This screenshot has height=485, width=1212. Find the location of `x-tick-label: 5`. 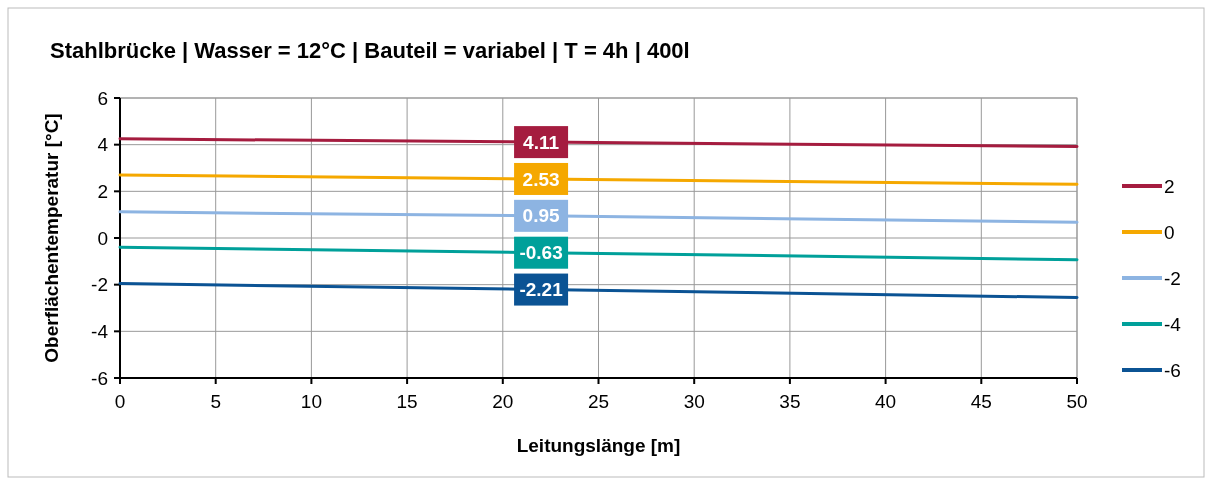

x-tick-label: 5 is located at coordinates (215, 401).